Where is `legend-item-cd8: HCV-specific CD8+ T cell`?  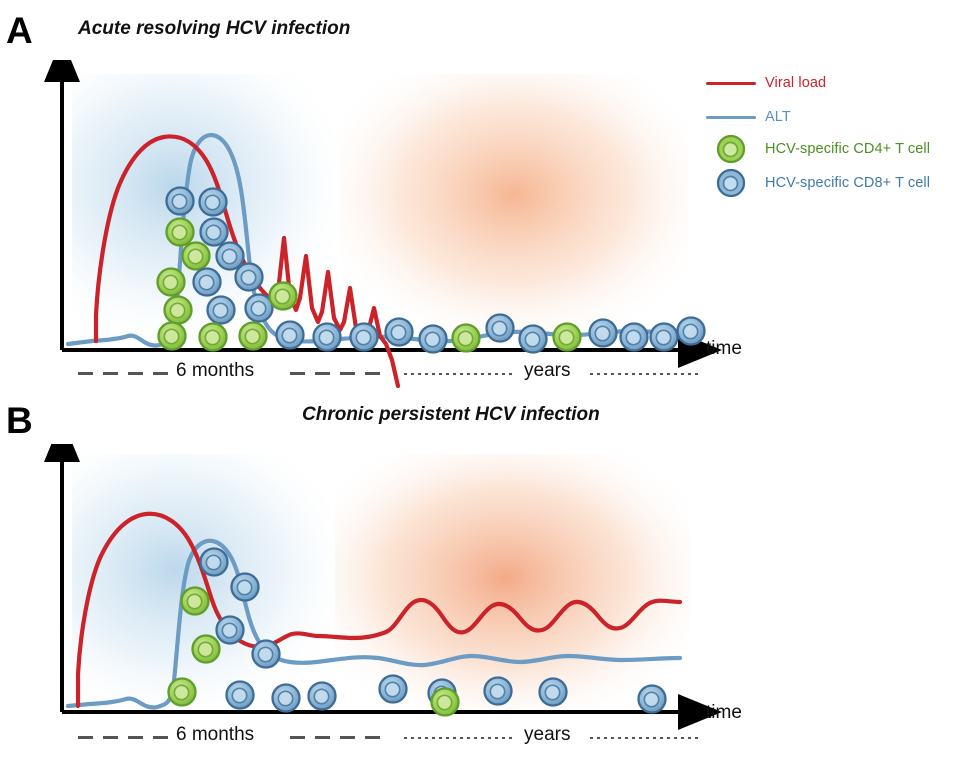 legend-item-cd8: HCV-specific CD8+ T cell is located at coordinates (818, 183).